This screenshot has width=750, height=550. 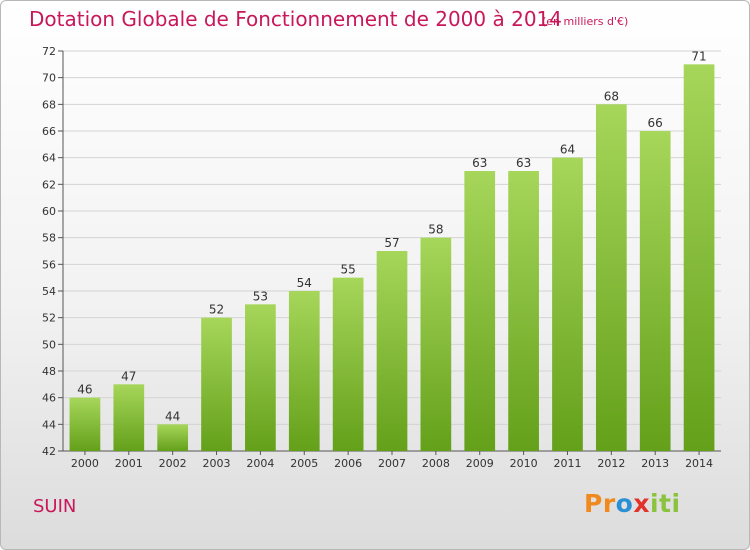 What do you see at coordinates (172, 416) in the screenshot?
I see `data-label: 44` at bounding box center [172, 416].